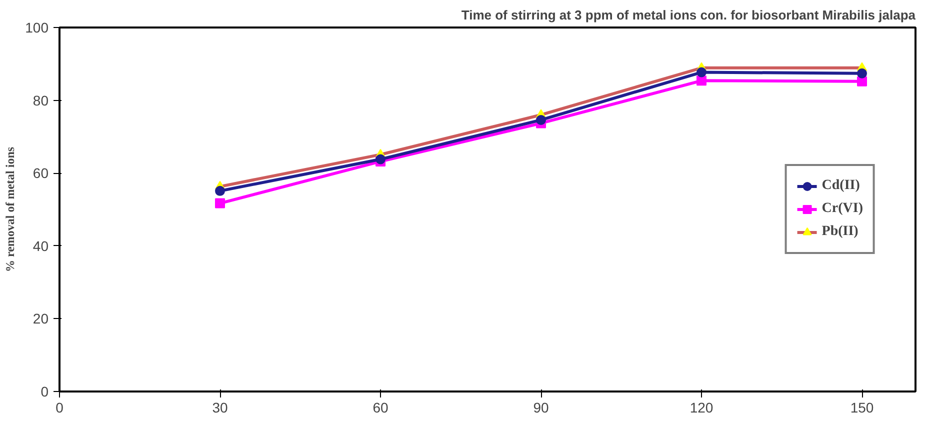  What do you see at coordinates (60, 408) in the screenshot?
I see `x-tick-label: 0` at bounding box center [60, 408].